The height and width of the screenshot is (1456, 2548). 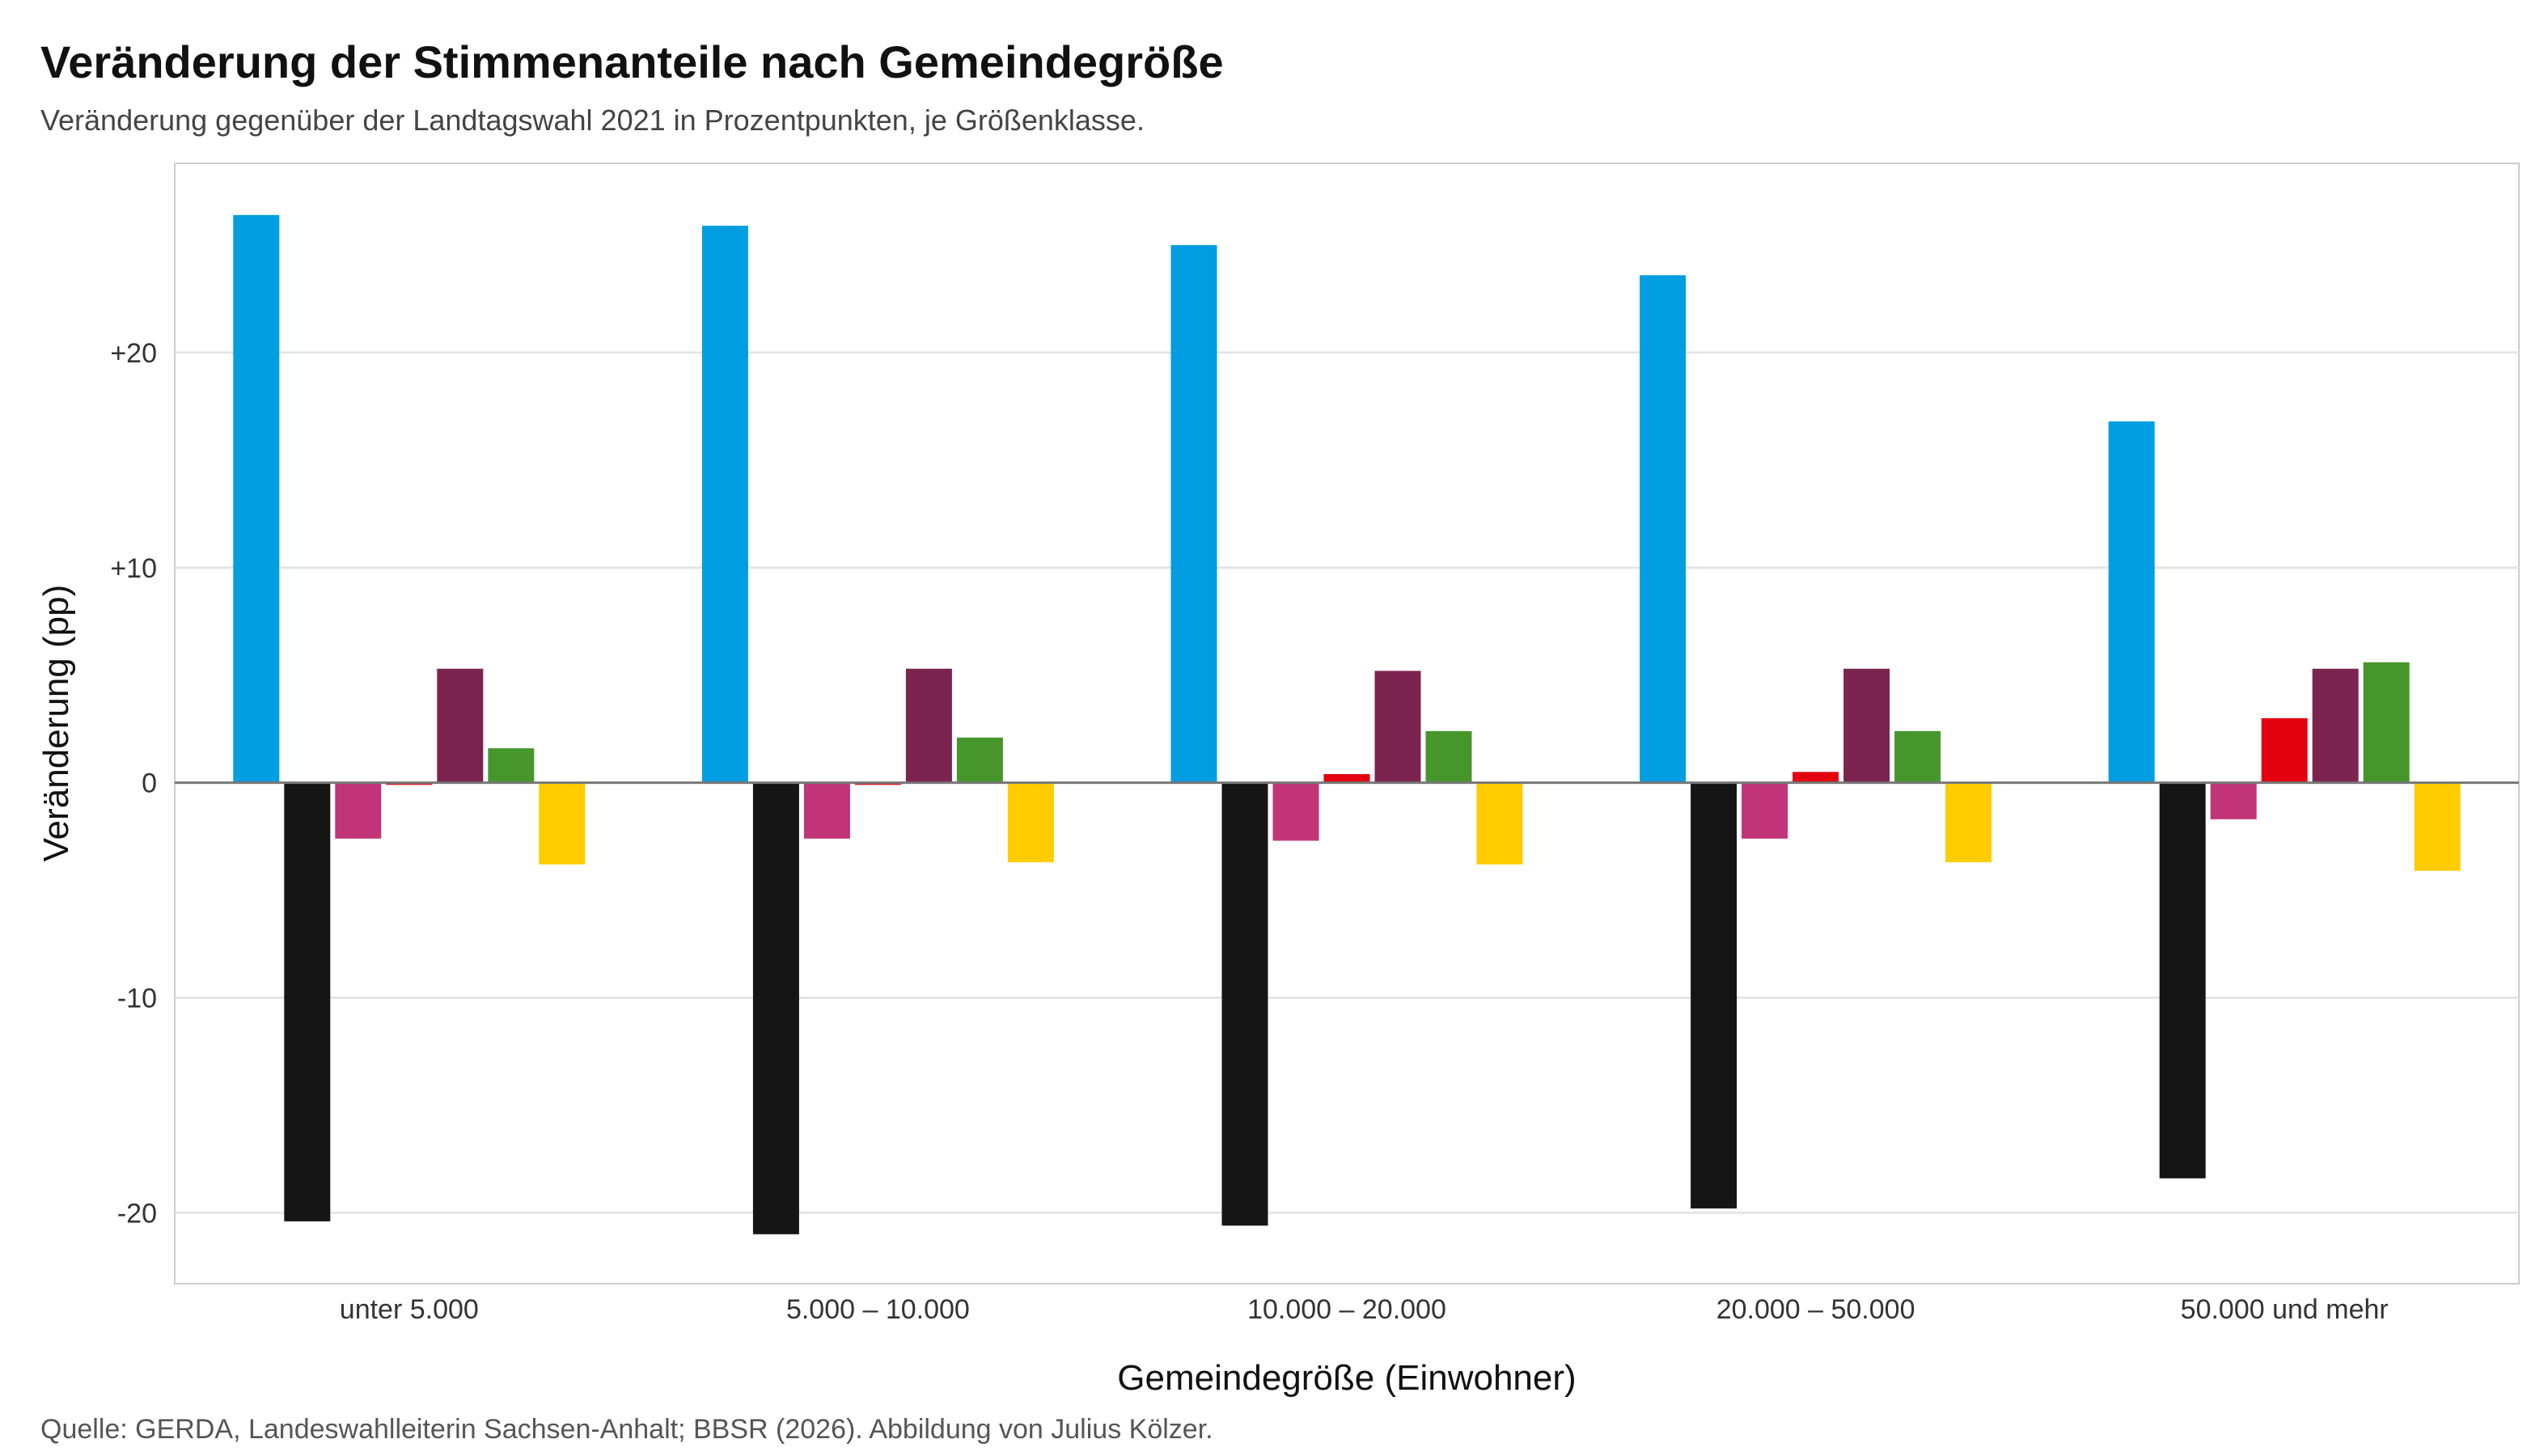 What do you see at coordinates (2285, 1309) in the screenshot?
I see `x-tick-label: 50.000 und mehr` at bounding box center [2285, 1309].